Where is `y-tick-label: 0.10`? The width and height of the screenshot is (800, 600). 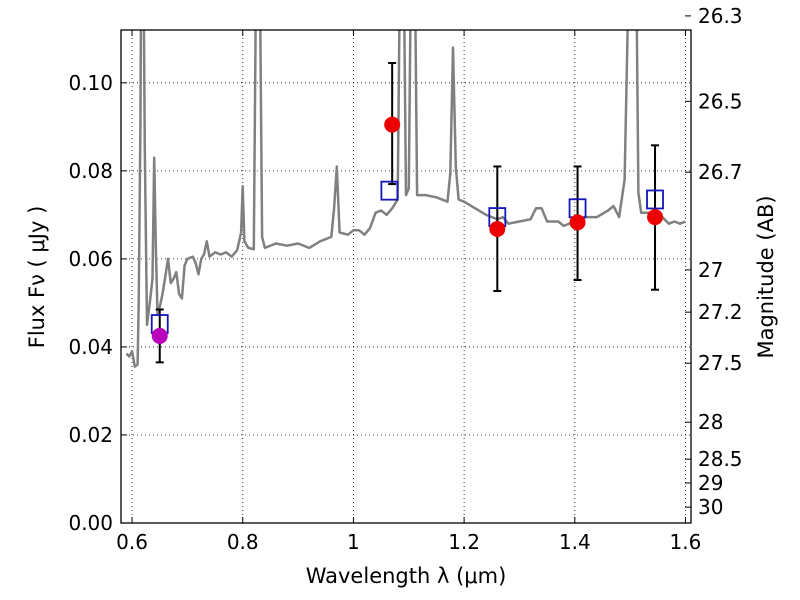 y-tick-label: 0.10 is located at coordinates (90, 83).